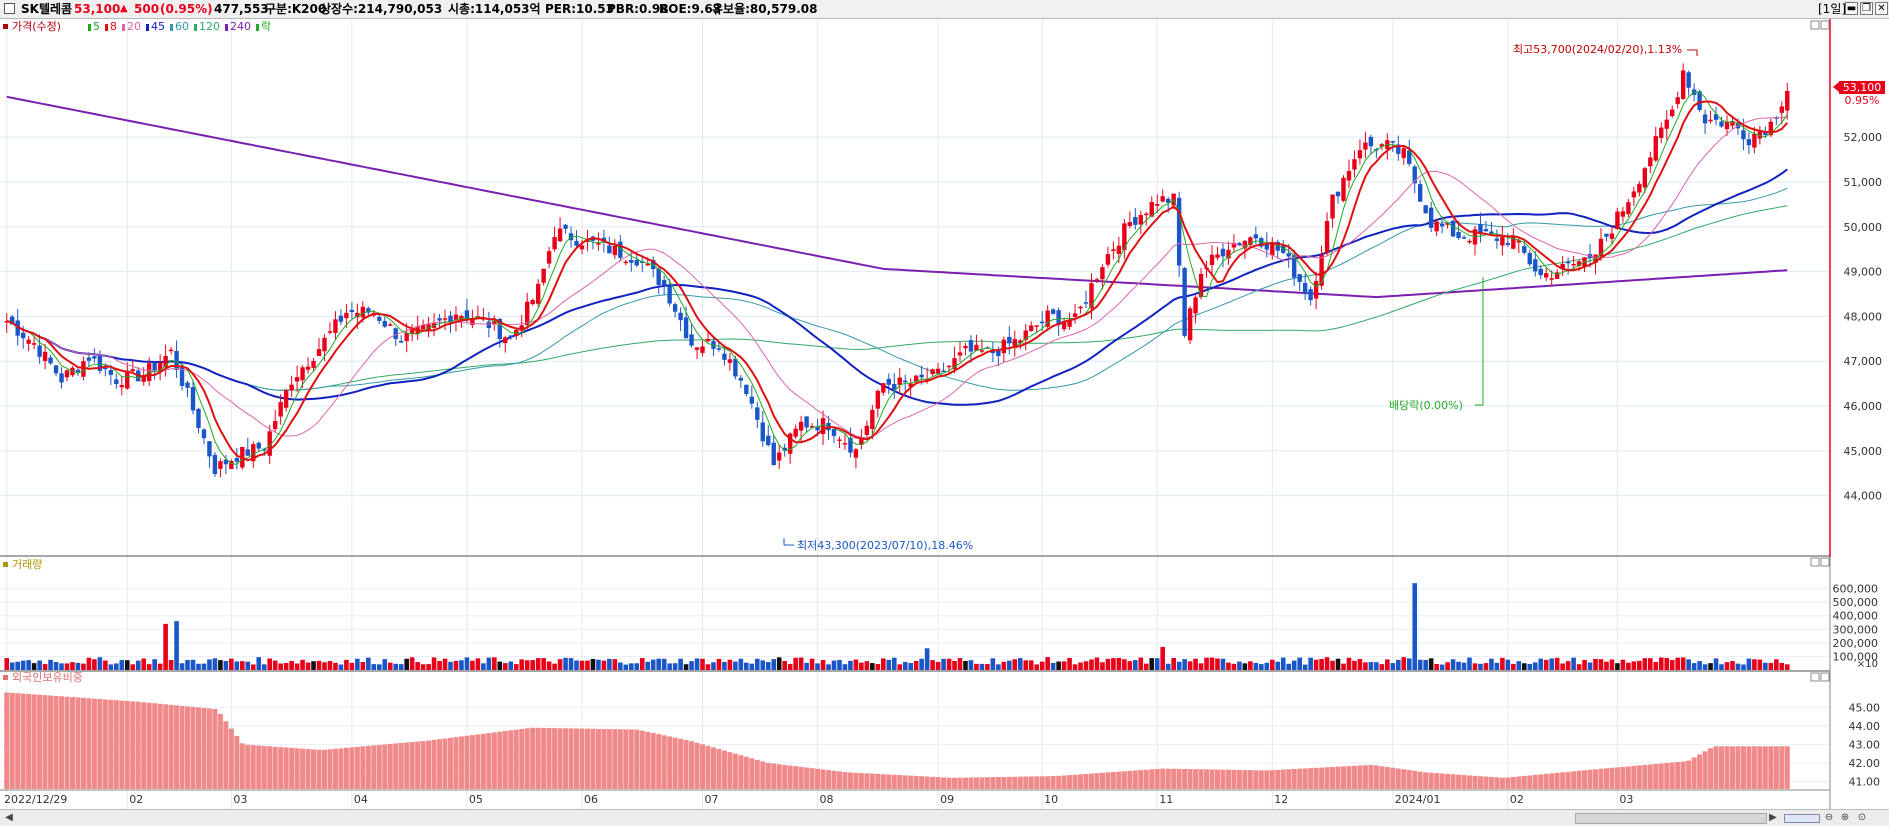 This screenshot has height=826, width=1889. I want to click on scroll-thumb, so click(1671, 818).